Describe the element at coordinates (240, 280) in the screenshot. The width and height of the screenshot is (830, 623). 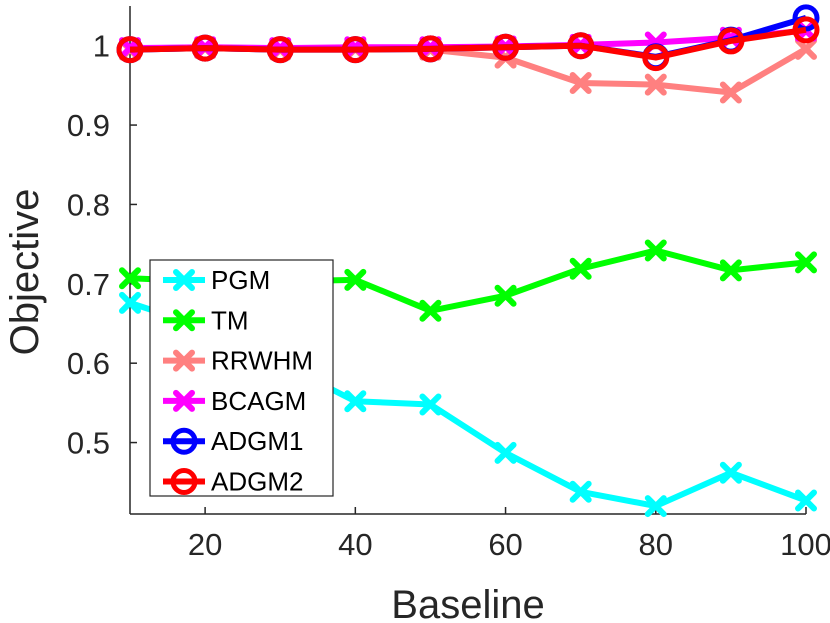
I see `legend-label: PGM` at that location.